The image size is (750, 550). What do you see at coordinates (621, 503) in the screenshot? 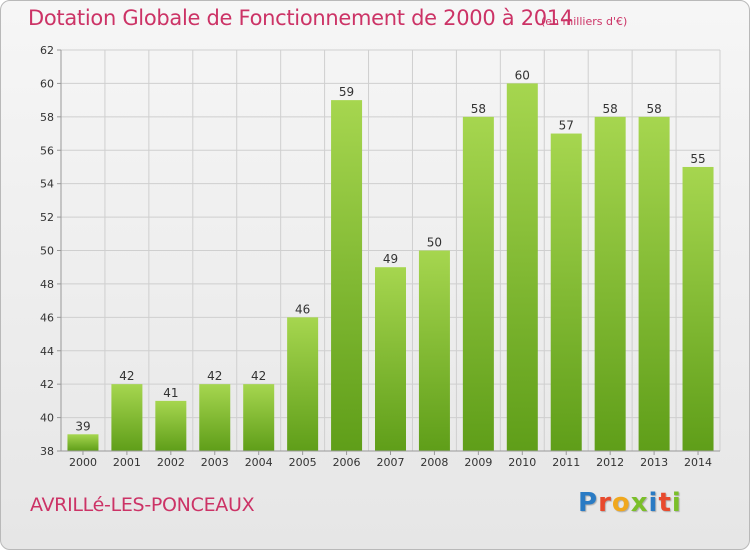
I see `logo-letter: o` at bounding box center [621, 503].